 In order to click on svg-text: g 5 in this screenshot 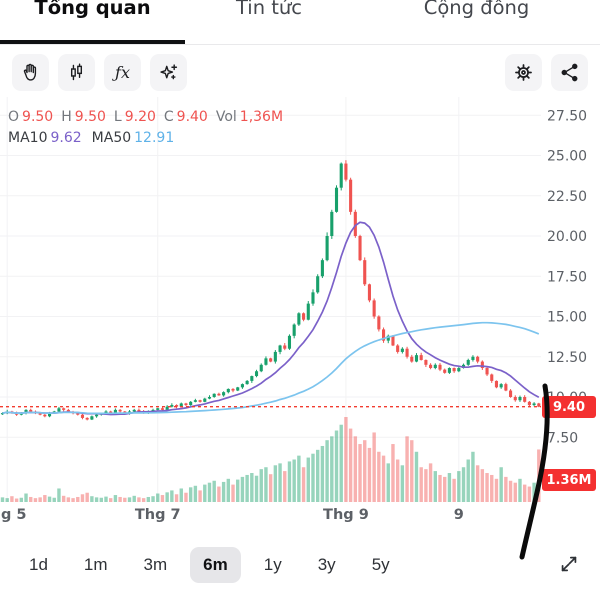, I will do `click(14, 515)`.